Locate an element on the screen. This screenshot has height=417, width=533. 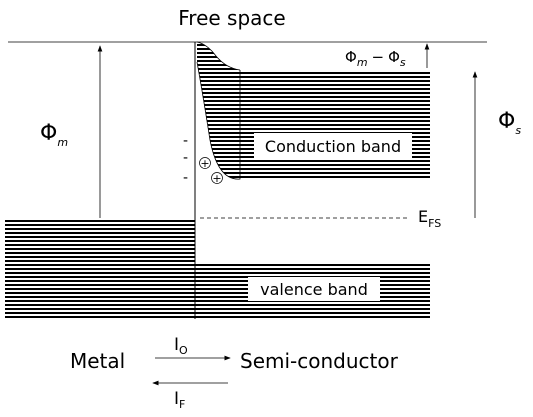
current-o: IO is located at coordinates (181, 346).